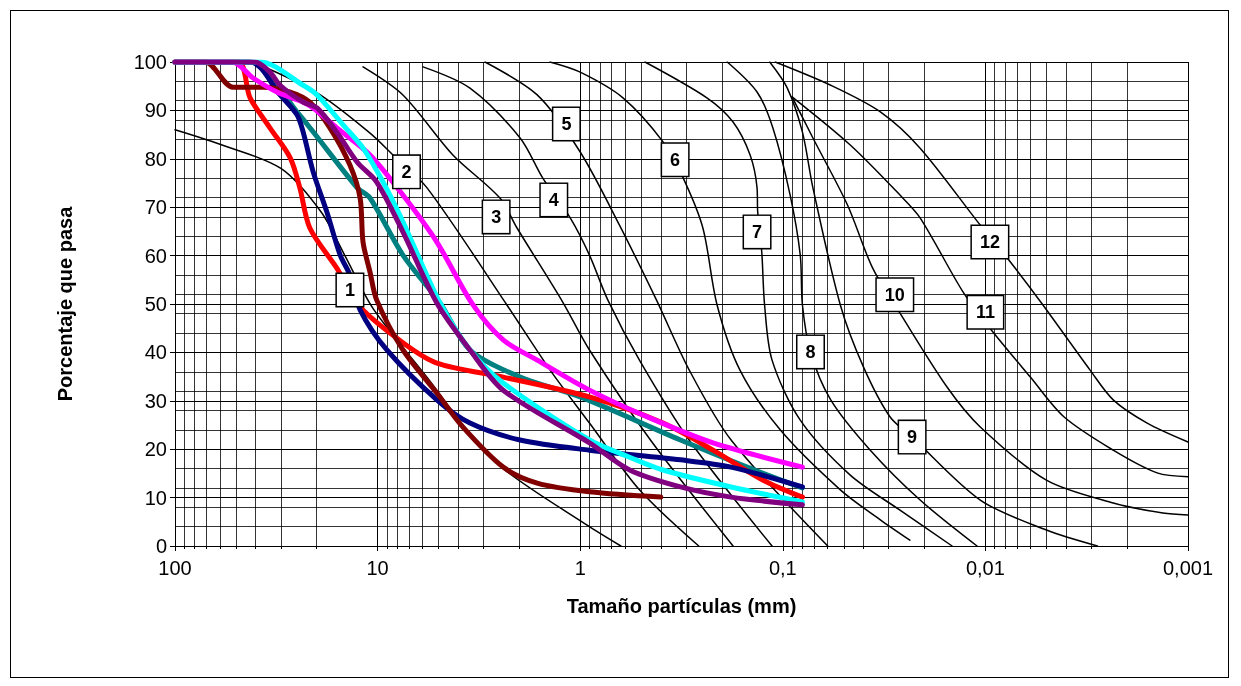 This screenshot has height=686, width=1241. Describe the element at coordinates (406, 171) in the screenshot. I see `annotation: 2` at that location.